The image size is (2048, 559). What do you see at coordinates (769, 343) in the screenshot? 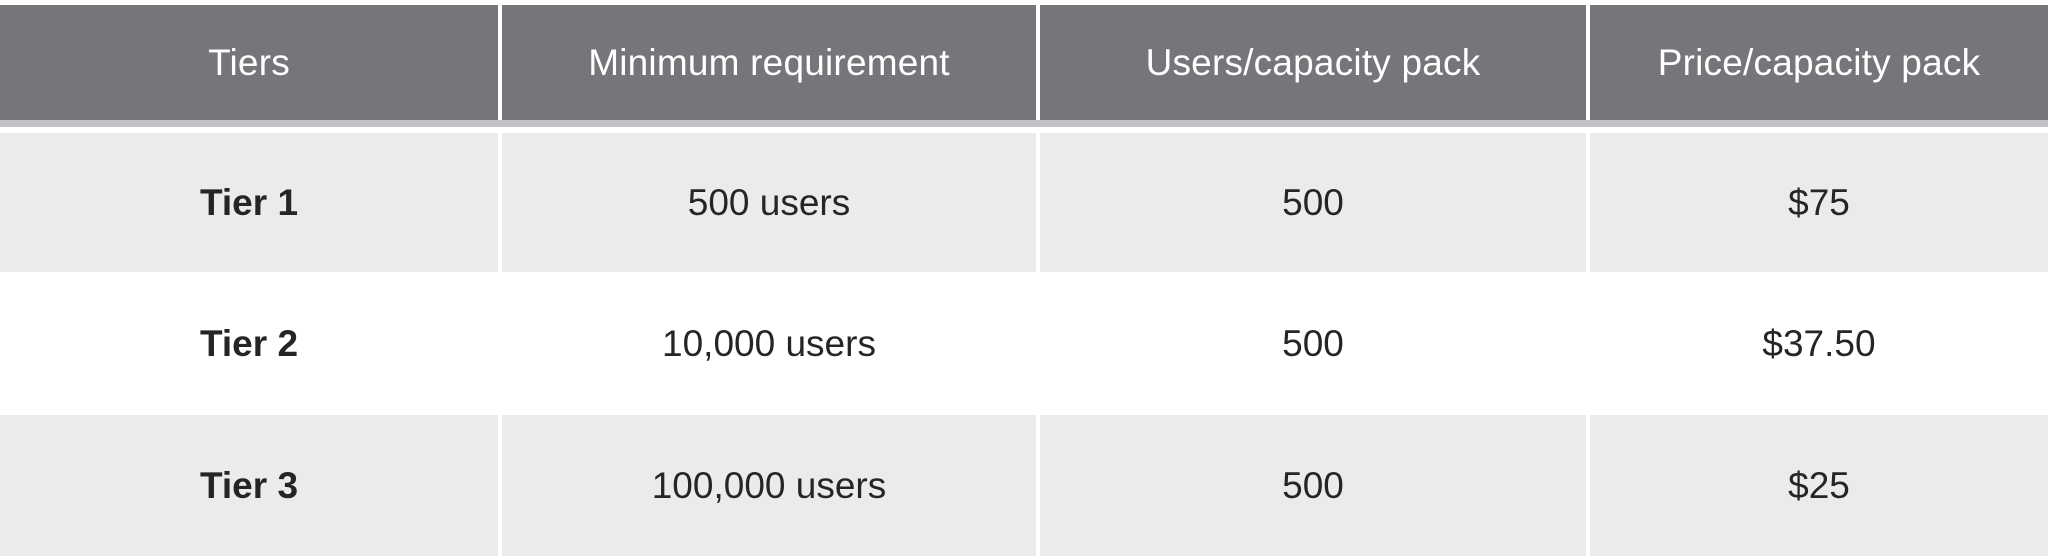
I see `cell-minimum-requirement: 10,000 users` at bounding box center [769, 343].